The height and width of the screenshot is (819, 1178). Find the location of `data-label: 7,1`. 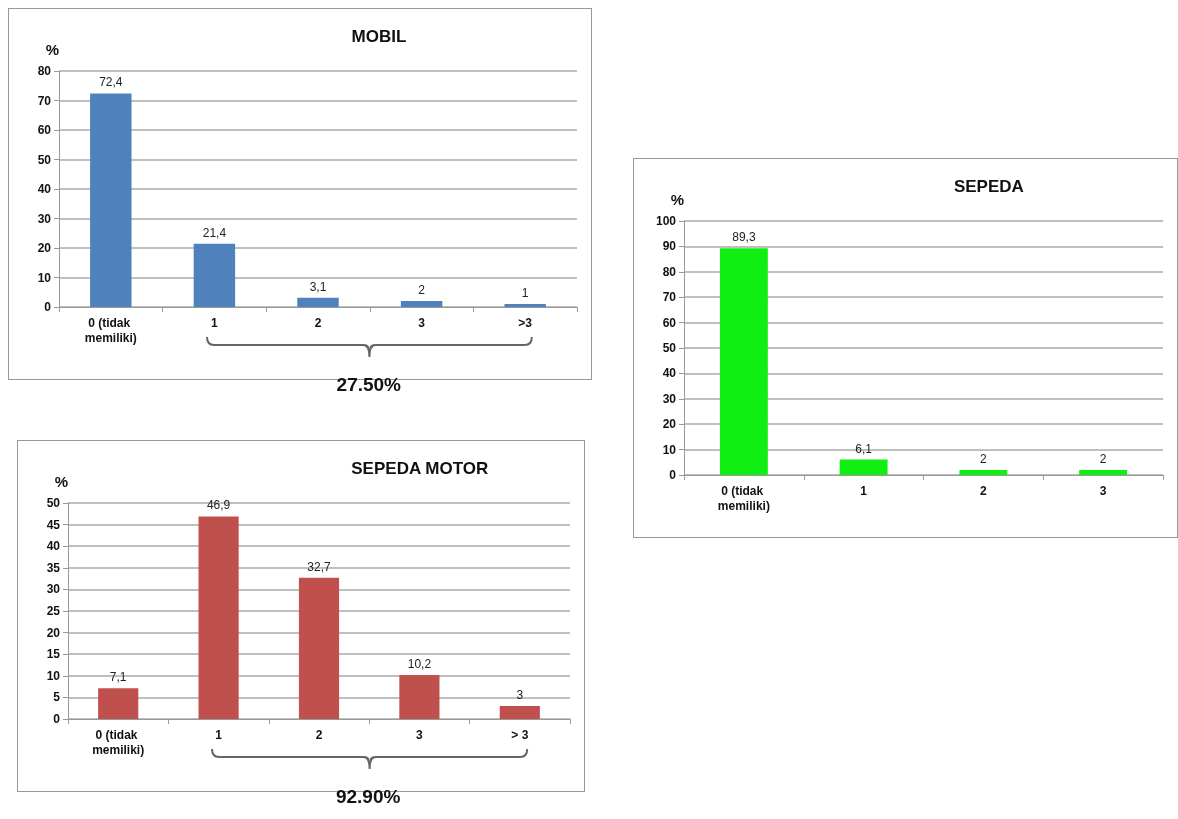

data-label: 7,1 is located at coordinates (118, 677).